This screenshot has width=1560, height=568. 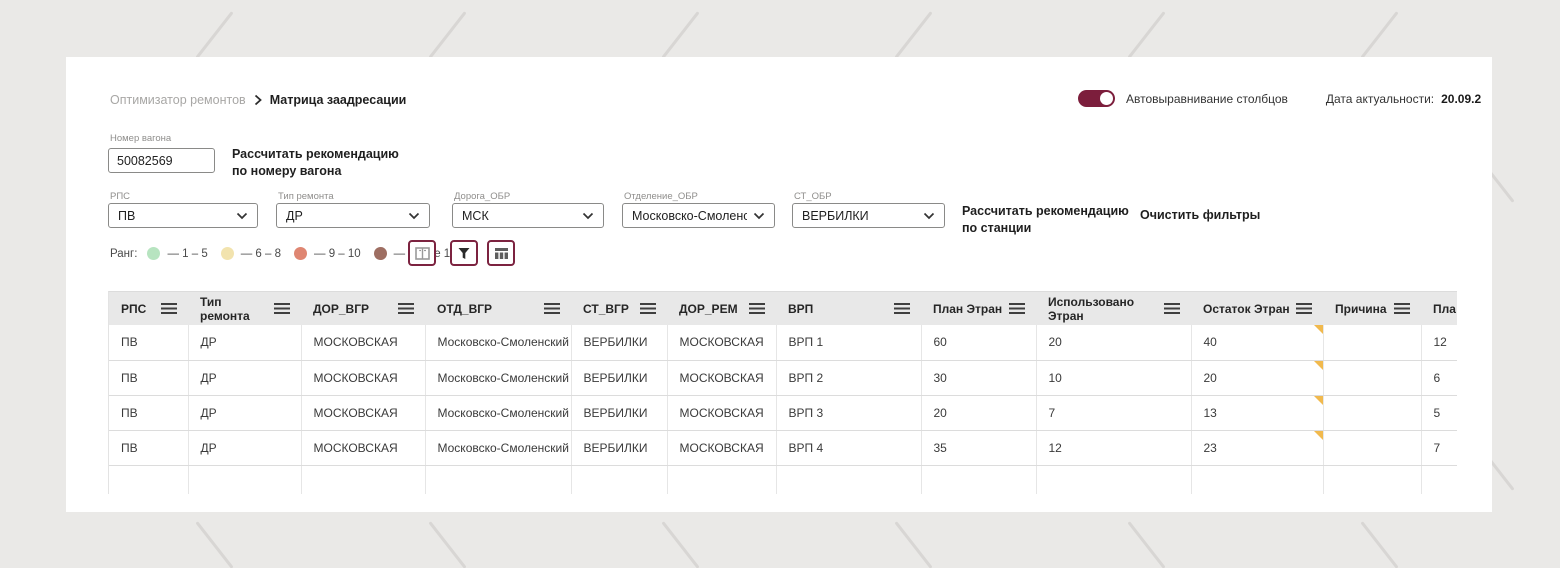 I want to click on rank-green-dot-icon, so click(x=154, y=253).